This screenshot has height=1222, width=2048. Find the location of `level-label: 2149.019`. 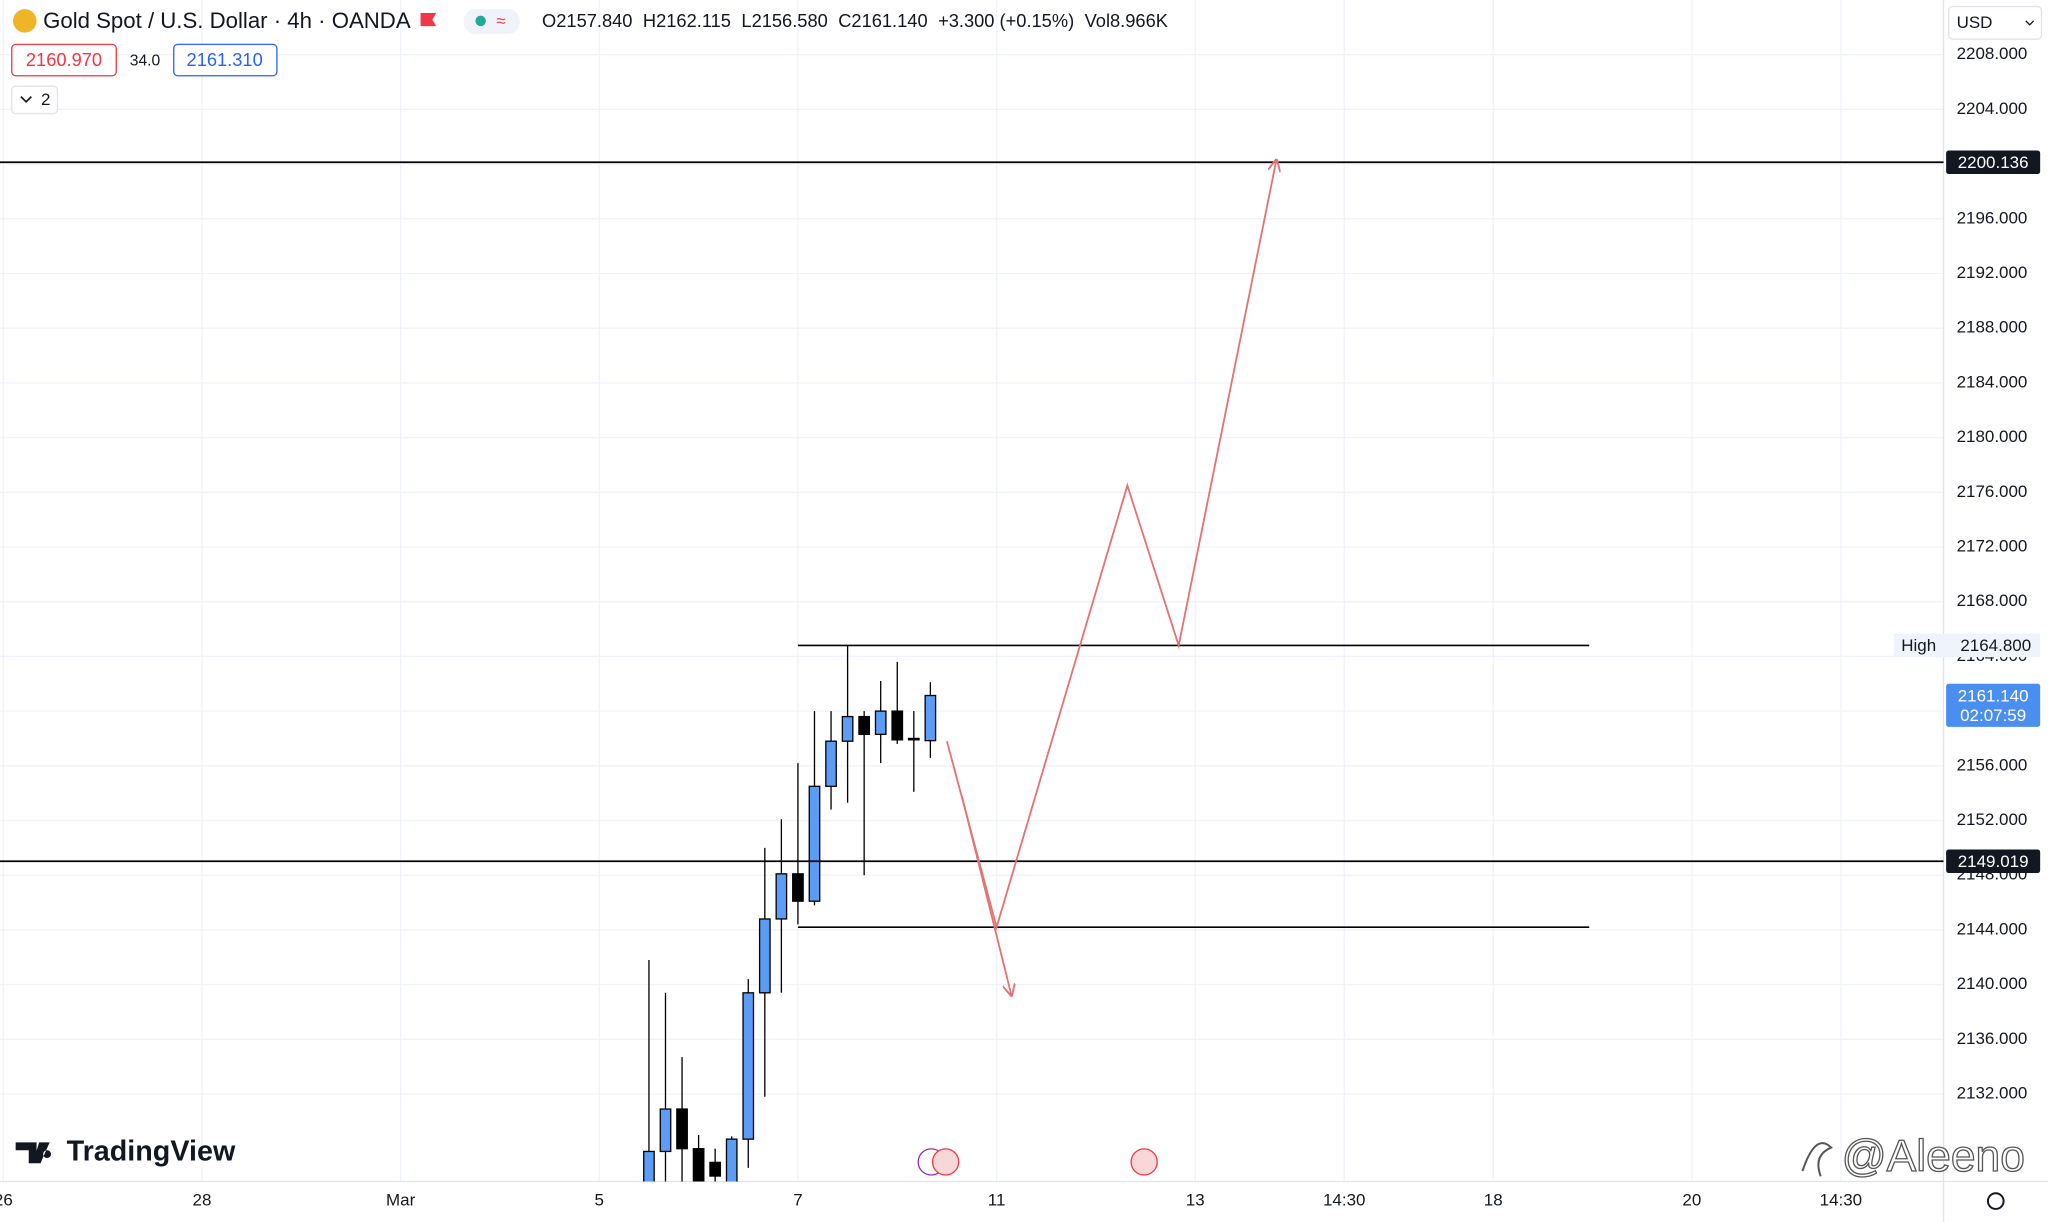

level-label: 2149.019 is located at coordinates (1993, 861).